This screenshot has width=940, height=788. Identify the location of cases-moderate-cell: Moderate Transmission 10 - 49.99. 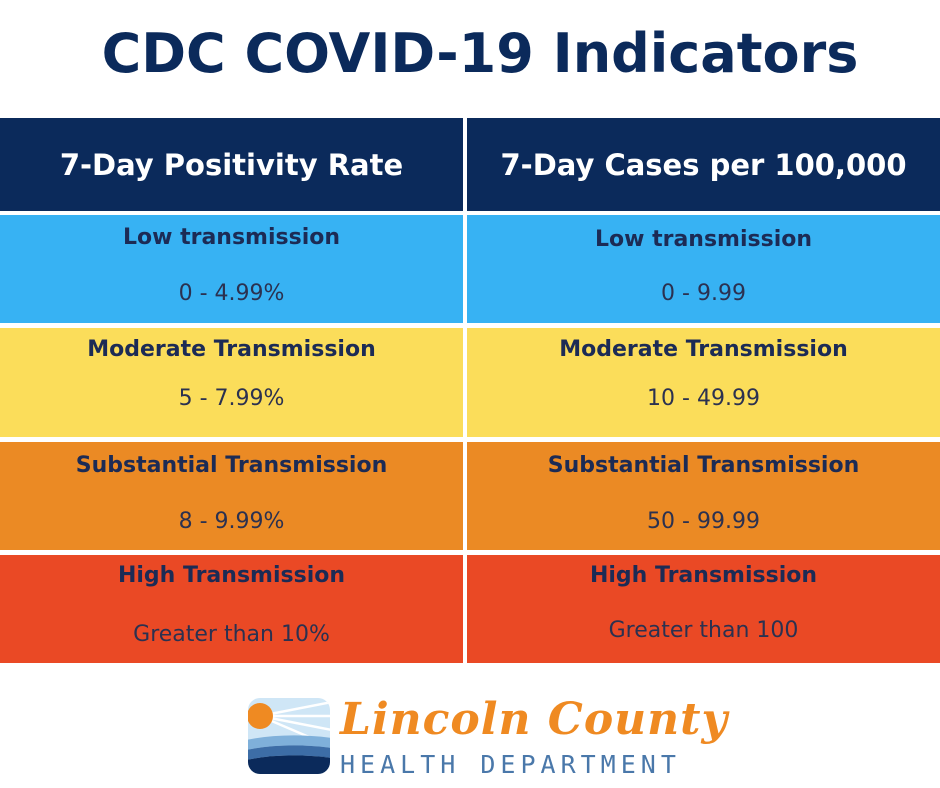
(703, 382).